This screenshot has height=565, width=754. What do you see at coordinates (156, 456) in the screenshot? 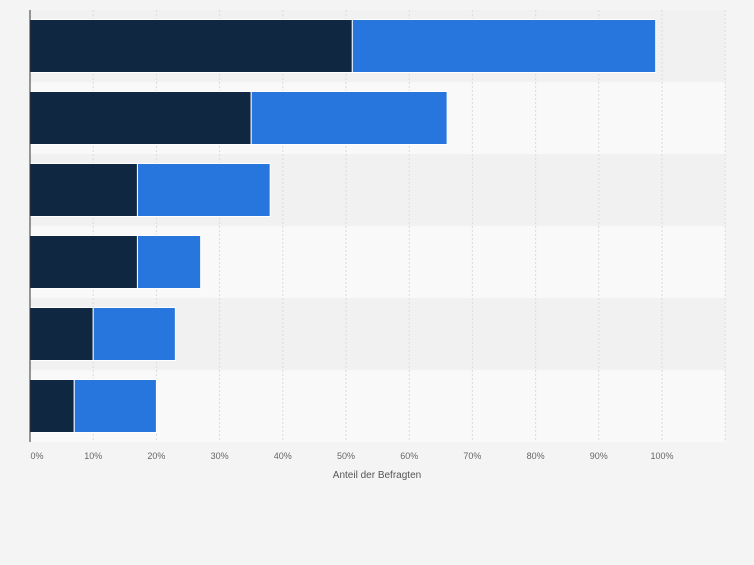
I see `x-tick-label: 20%` at bounding box center [156, 456].